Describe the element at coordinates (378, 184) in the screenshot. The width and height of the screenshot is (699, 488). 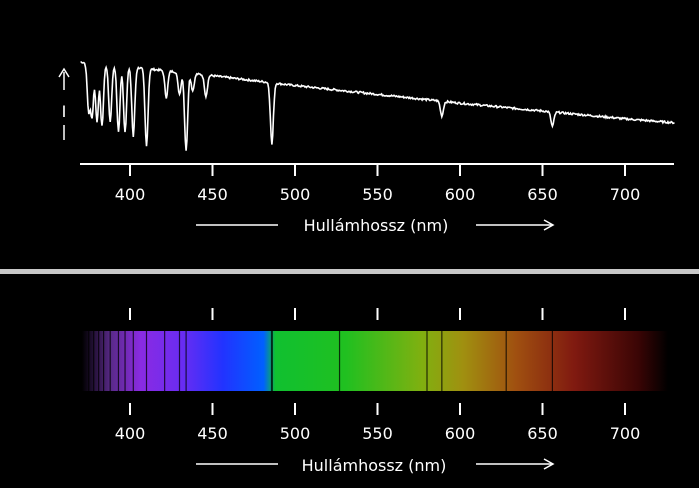
I see `x-axis-ticks: 400 450 500 550 600 650 700` at that location.